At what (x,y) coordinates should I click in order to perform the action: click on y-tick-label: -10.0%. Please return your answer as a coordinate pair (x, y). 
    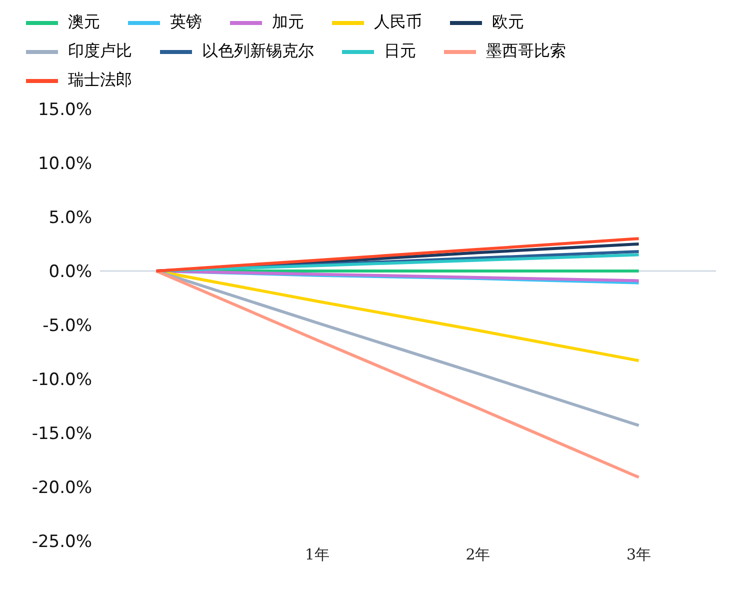
    Looking at the image, I should click on (62, 380).